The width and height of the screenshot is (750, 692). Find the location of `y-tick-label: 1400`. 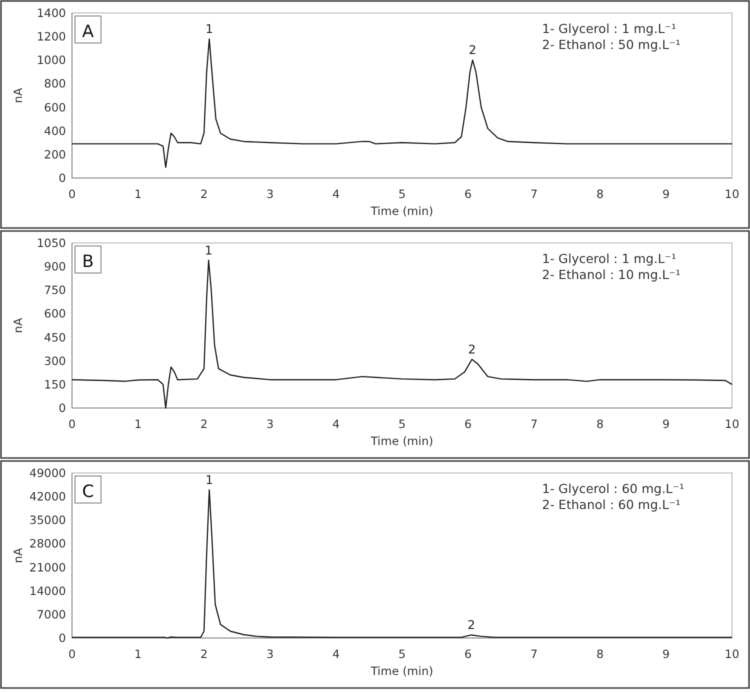

y-tick-label: 1400 is located at coordinates (51, 13).